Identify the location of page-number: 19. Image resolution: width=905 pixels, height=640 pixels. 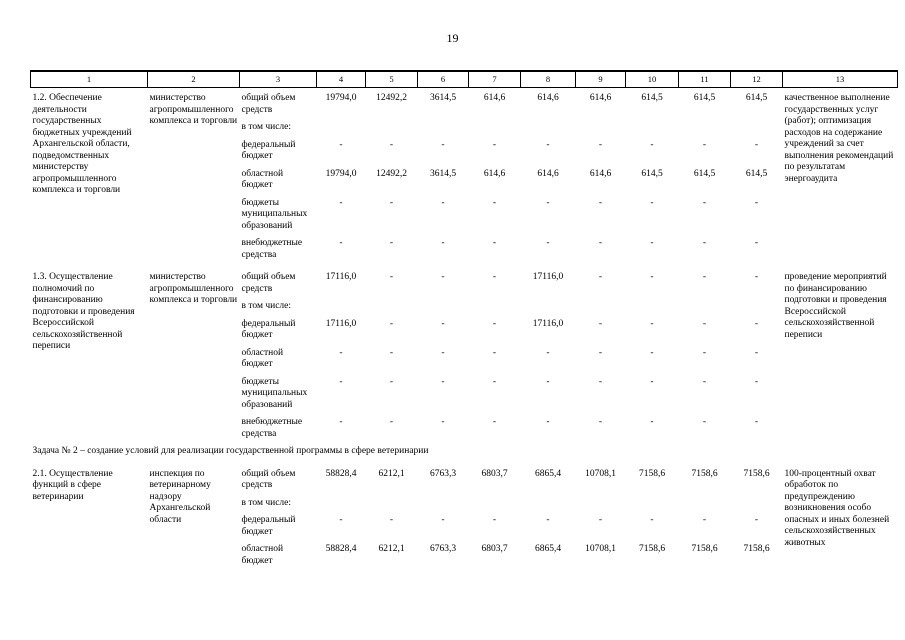
(452, 38).